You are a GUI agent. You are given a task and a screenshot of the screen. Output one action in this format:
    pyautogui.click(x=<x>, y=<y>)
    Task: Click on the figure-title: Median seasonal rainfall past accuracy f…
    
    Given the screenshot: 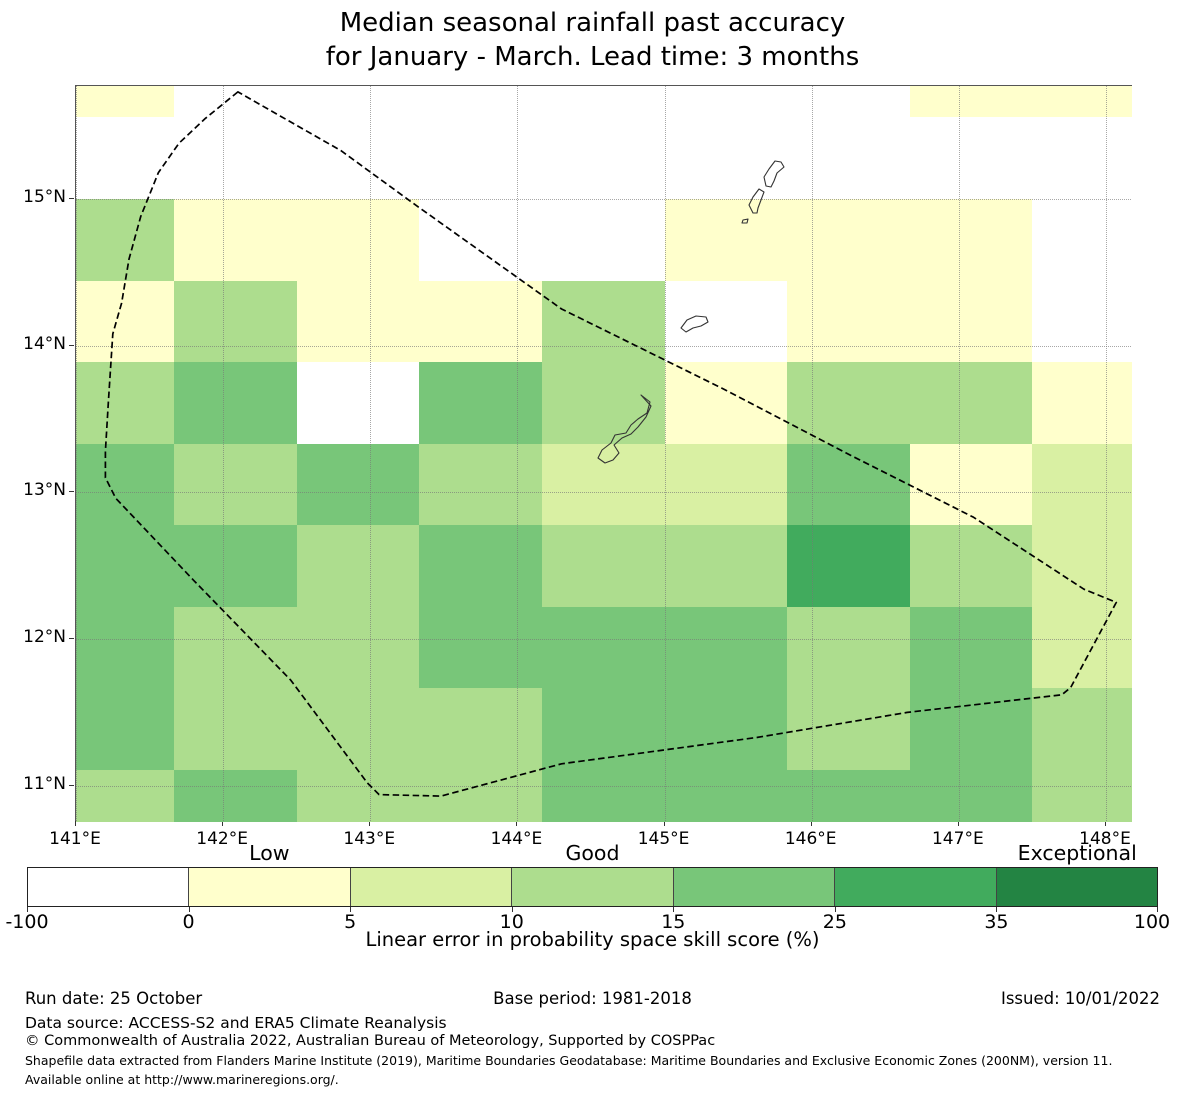 What is the action you would take?
    pyautogui.click(x=592, y=40)
    